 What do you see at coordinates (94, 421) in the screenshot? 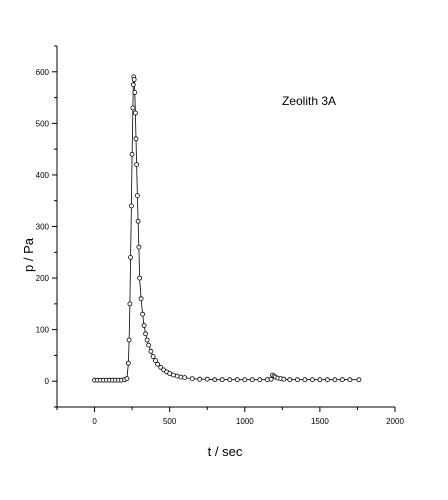
I see `x-tick-label: 0` at bounding box center [94, 421].